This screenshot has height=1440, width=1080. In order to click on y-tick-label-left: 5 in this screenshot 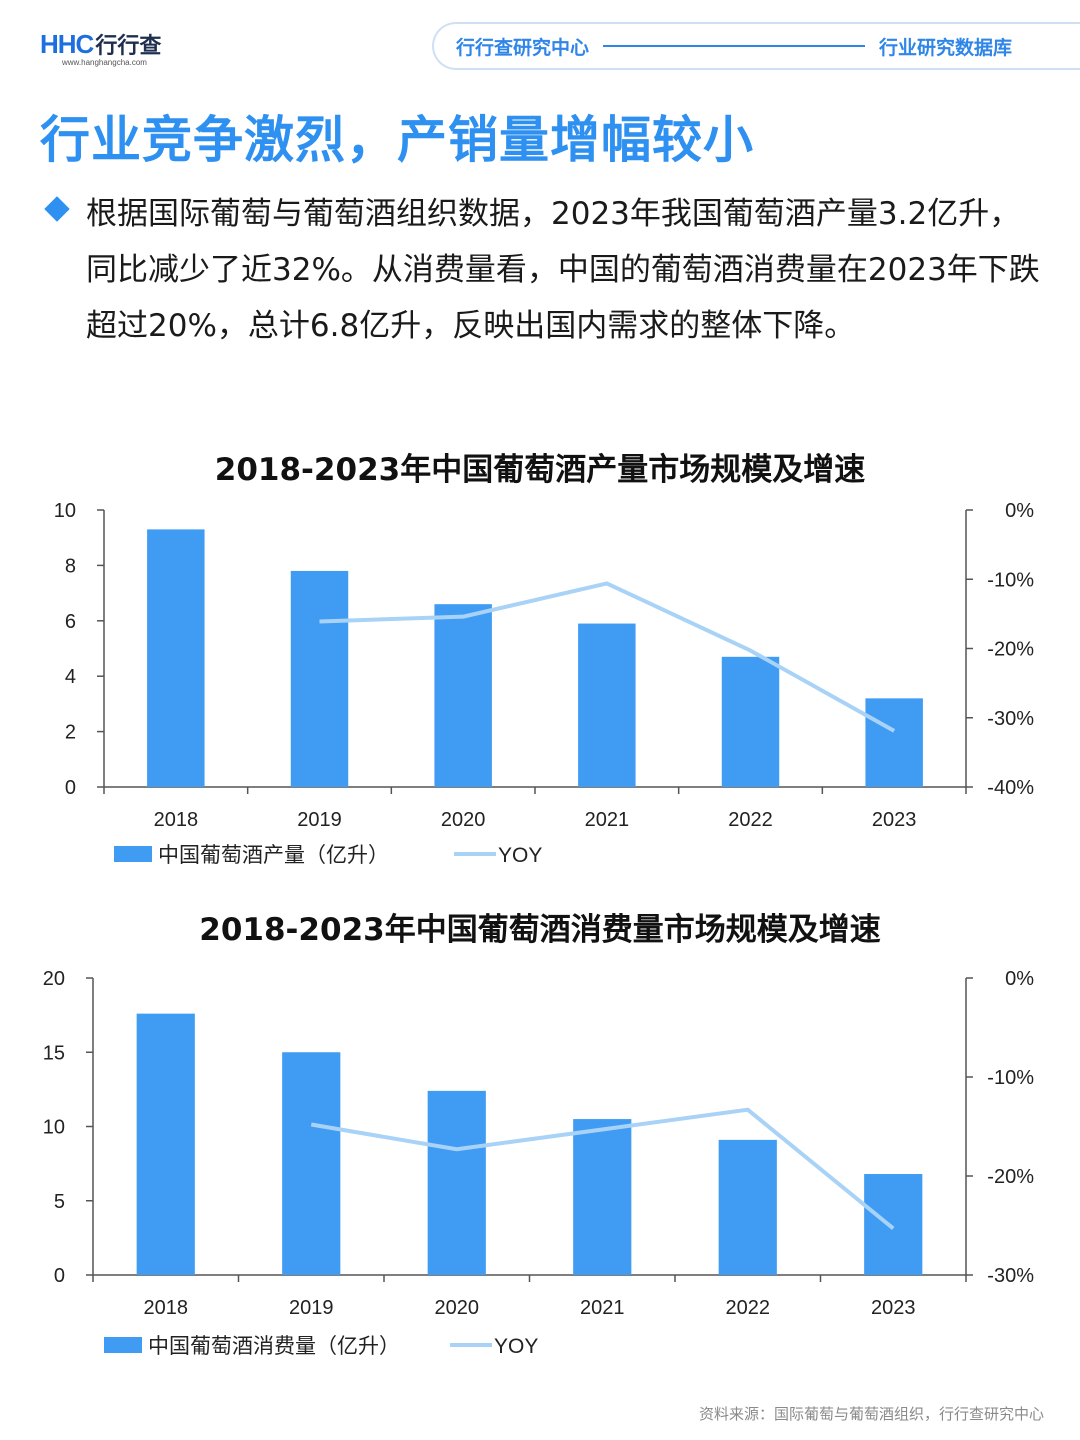, I will do `click(59, 1202)`.